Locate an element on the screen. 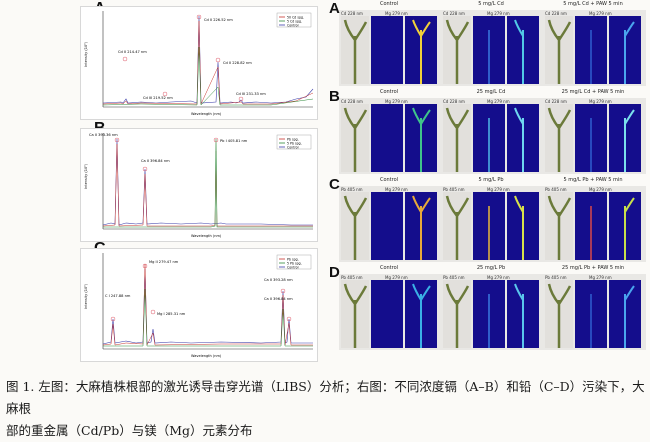  group-title: 25 mg/L Pb + PAW 5 min is located at coordinates (593, 268).